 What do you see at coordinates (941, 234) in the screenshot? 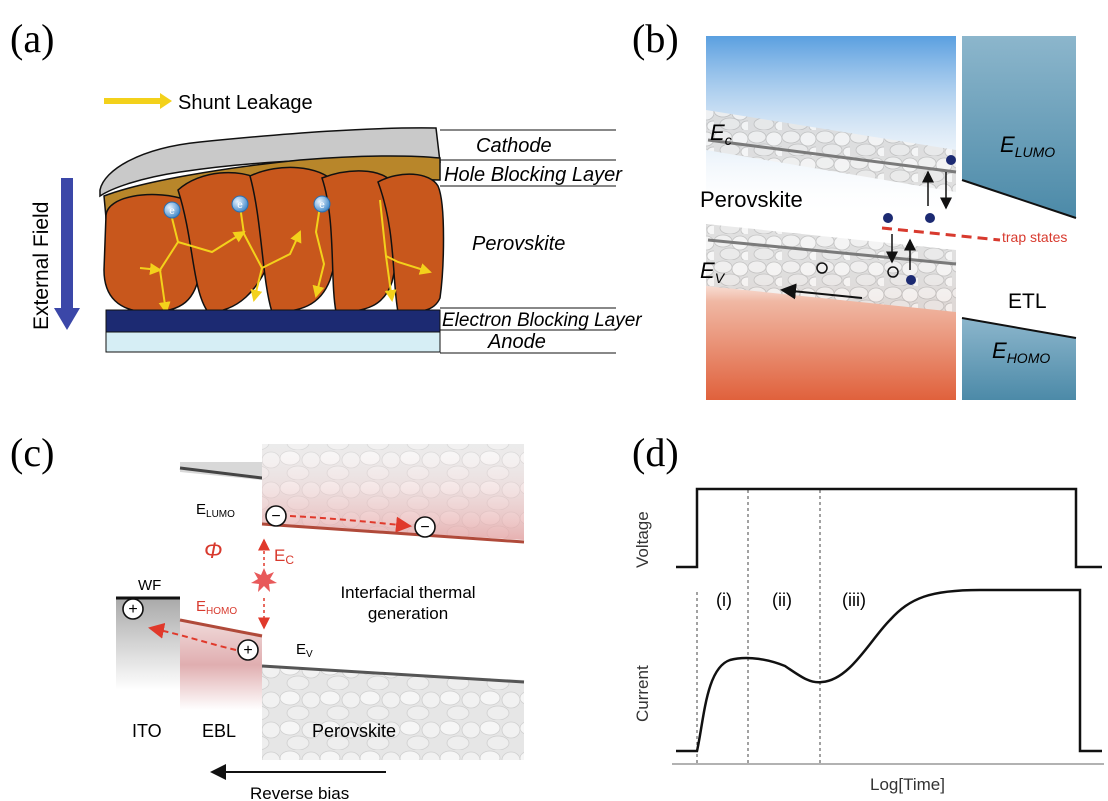
I see `trap-states-line` at bounding box center [941, 234].